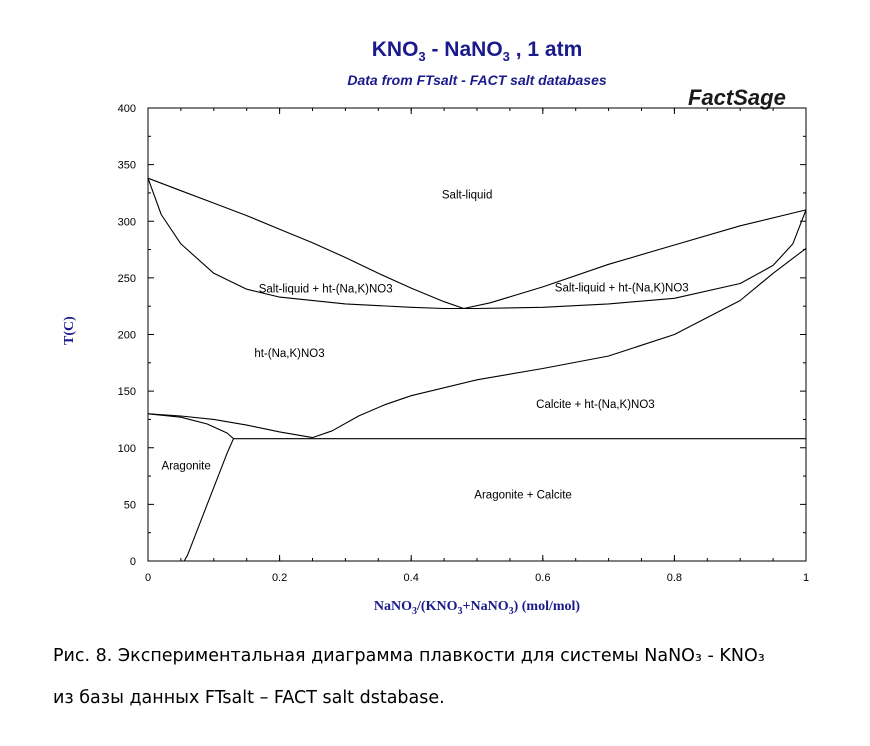  I want to click on x-tick-label: 0.8, so click(674, 578).